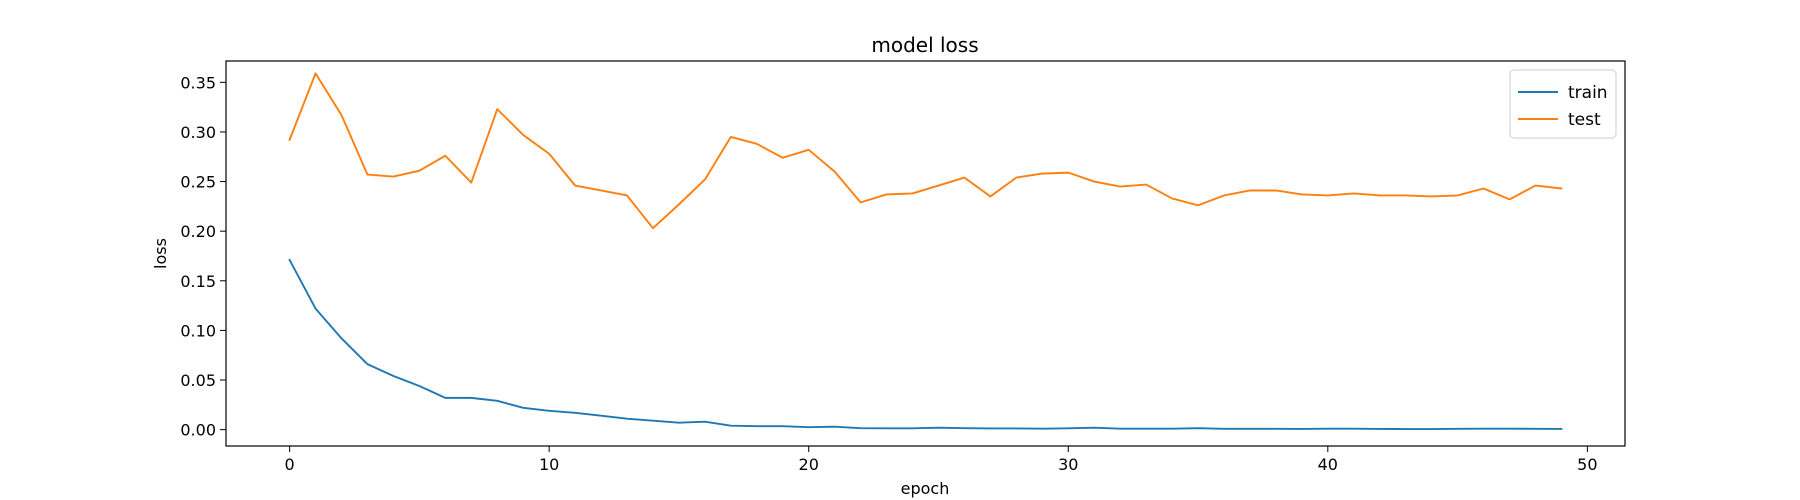 The height and width of the screenshot is (500, 1800). Describe the element at coordinates (1588, 93) in the screenshot. I see `legend-label-train: train` at that location.